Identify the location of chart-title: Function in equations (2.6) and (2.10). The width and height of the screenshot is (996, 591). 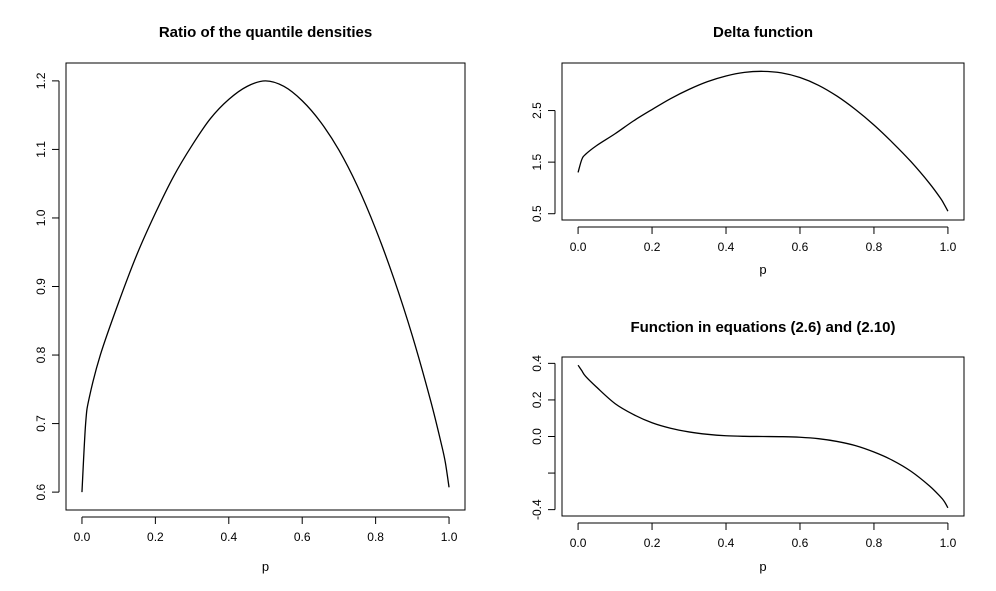
(762, 327).